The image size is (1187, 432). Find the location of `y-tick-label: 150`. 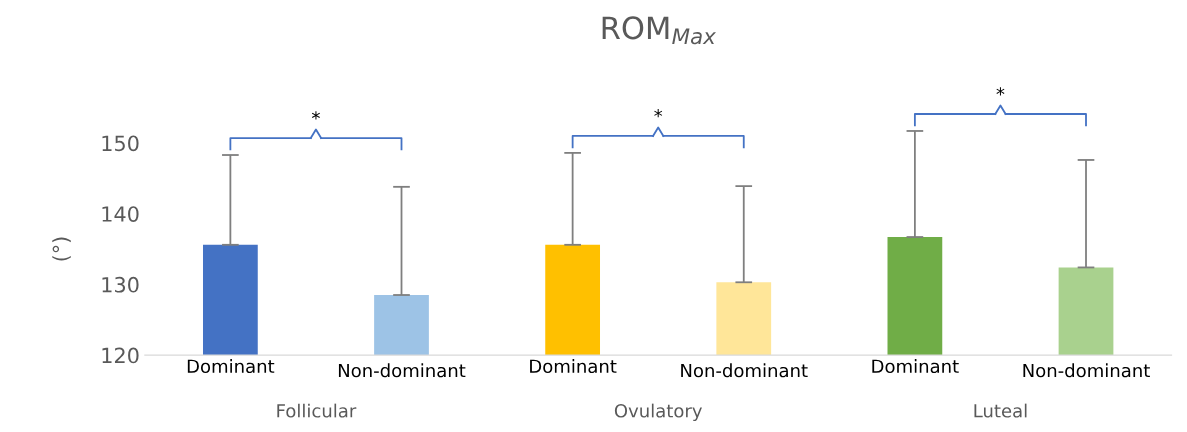

y-tick-label: 150 is located at coordinates (120, 143).